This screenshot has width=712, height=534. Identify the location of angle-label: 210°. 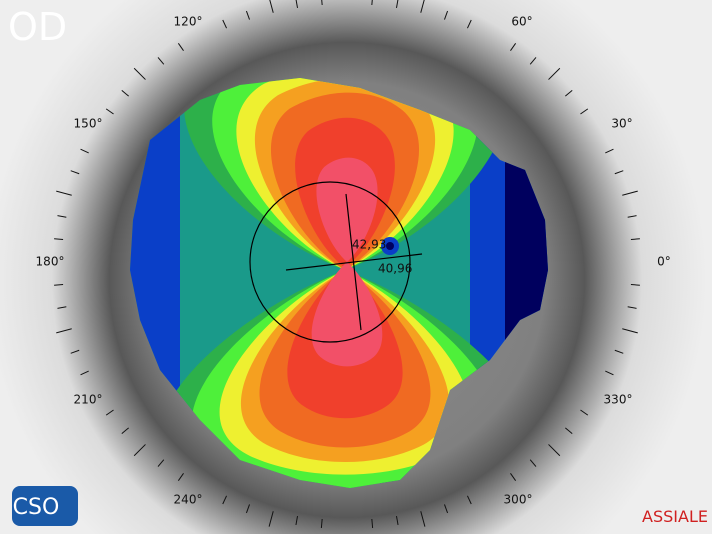
(88, 400).